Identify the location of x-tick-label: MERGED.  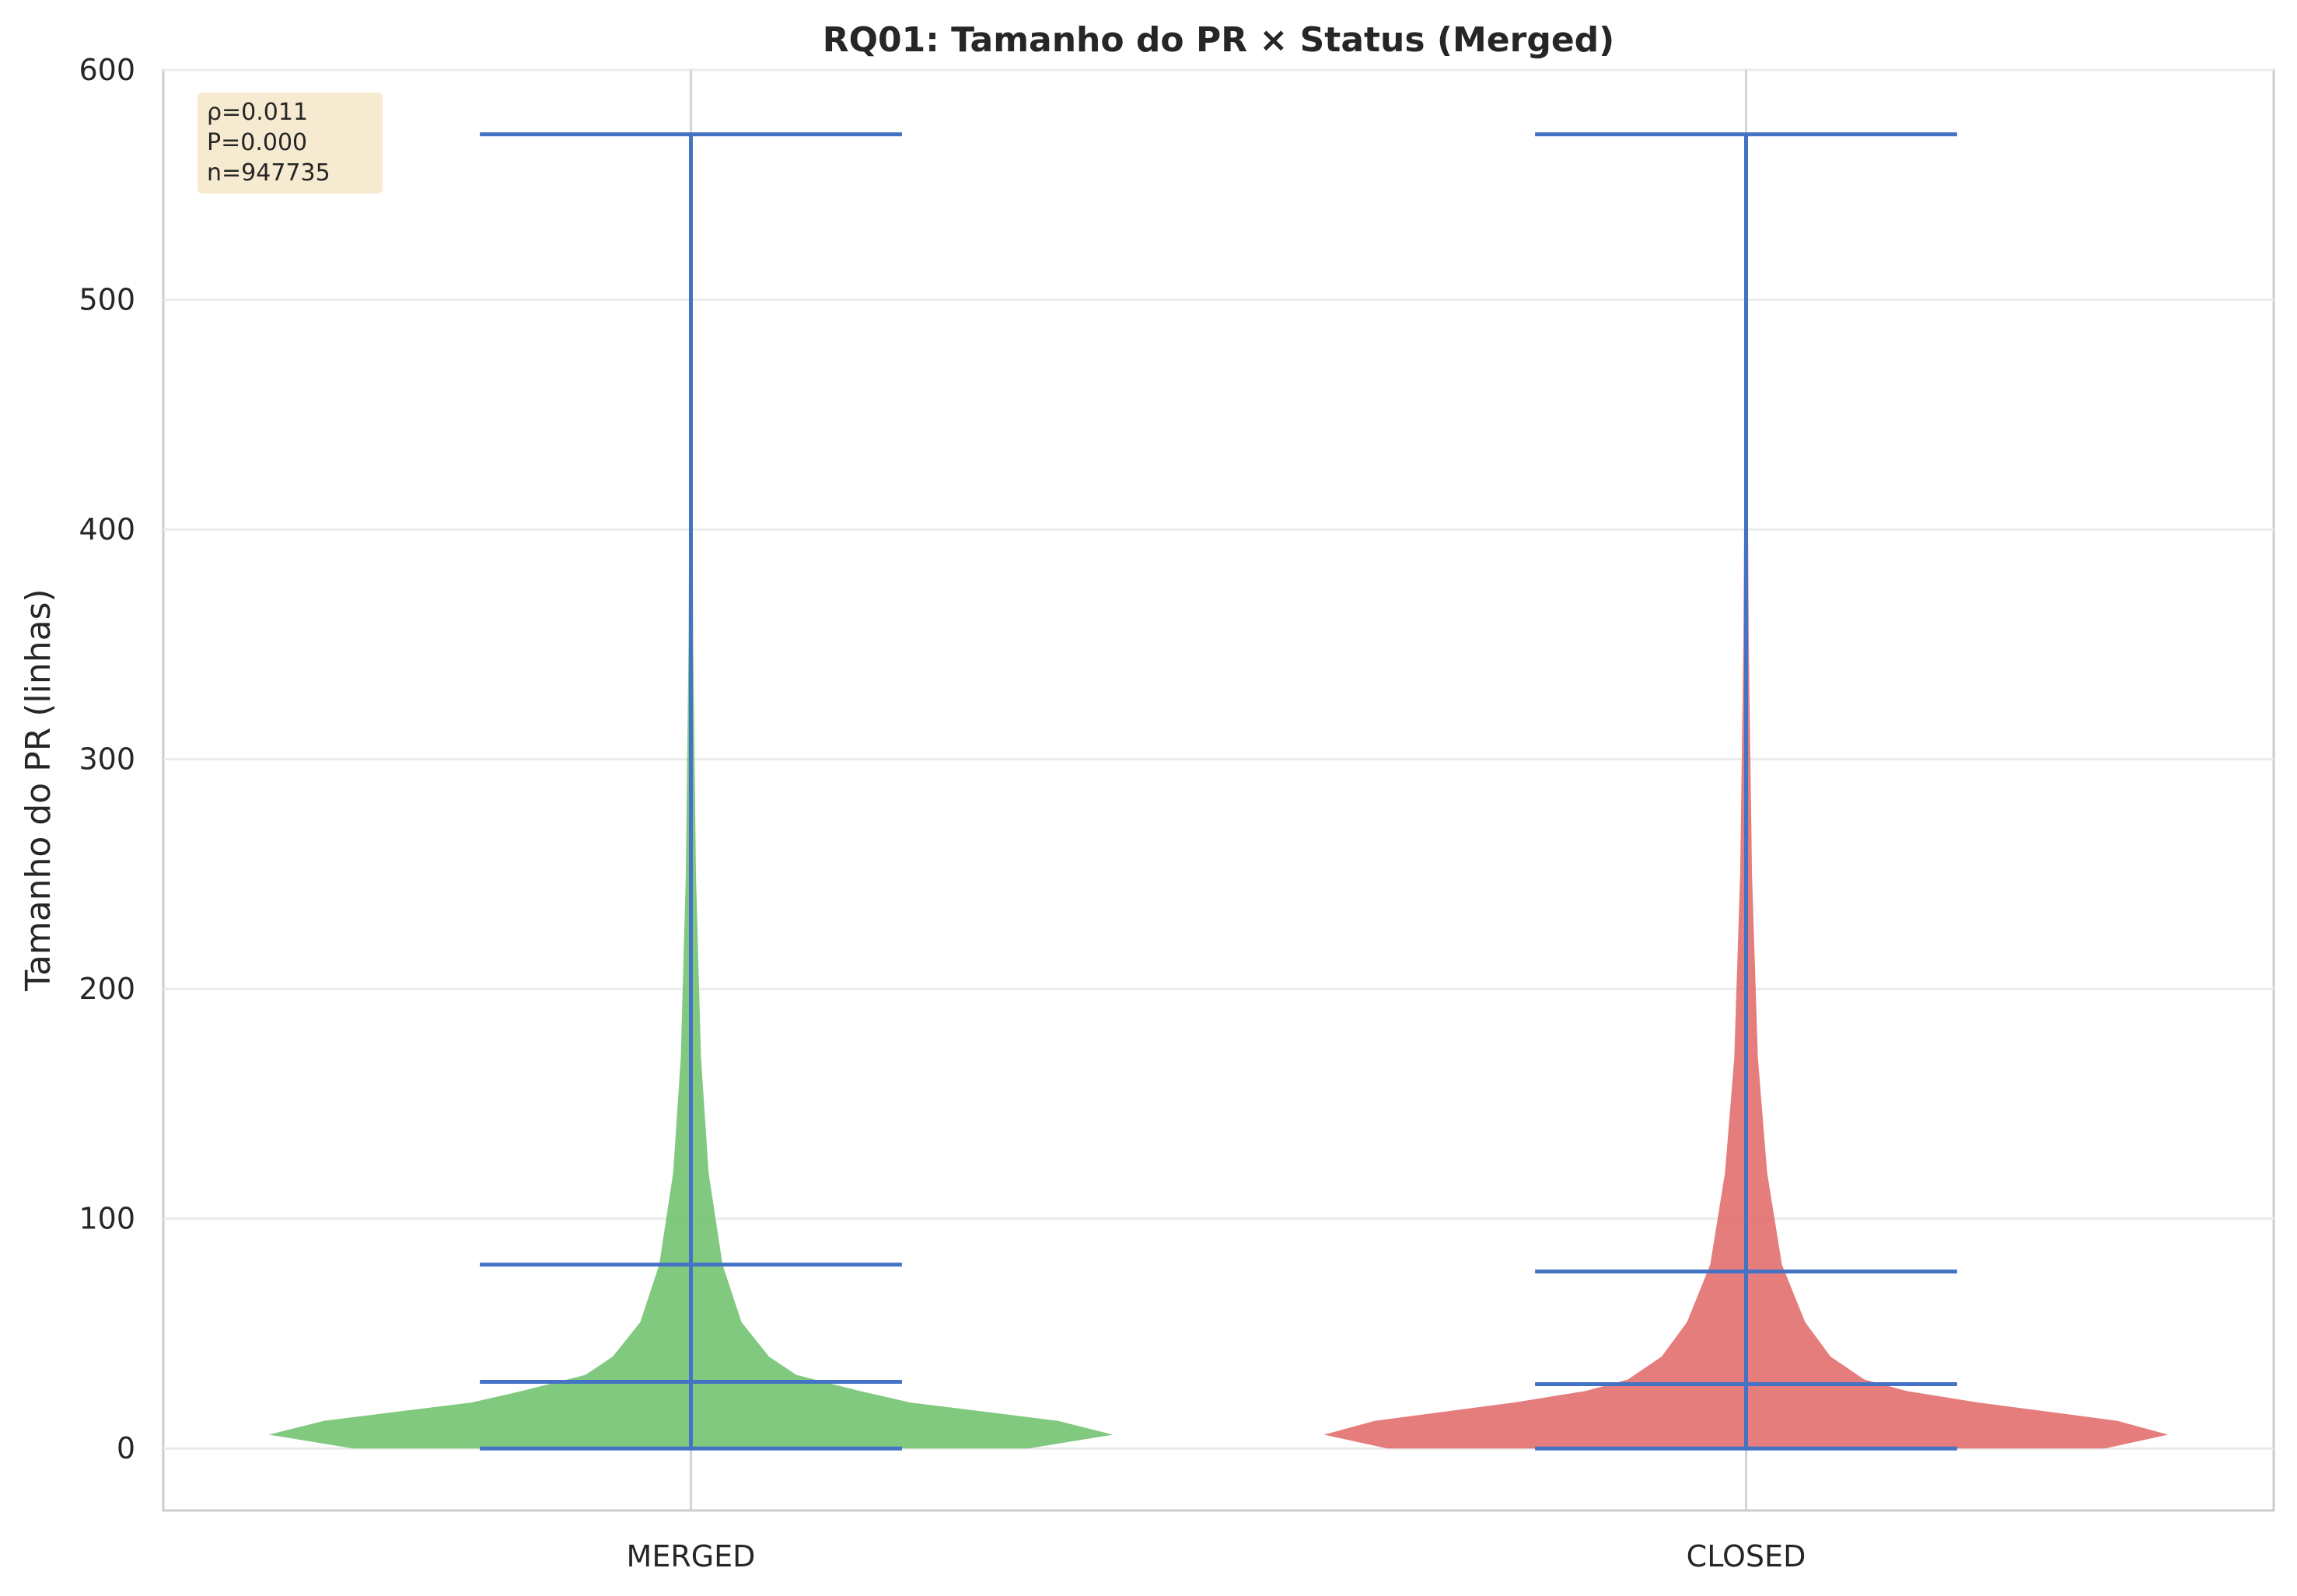
(691, 1556).